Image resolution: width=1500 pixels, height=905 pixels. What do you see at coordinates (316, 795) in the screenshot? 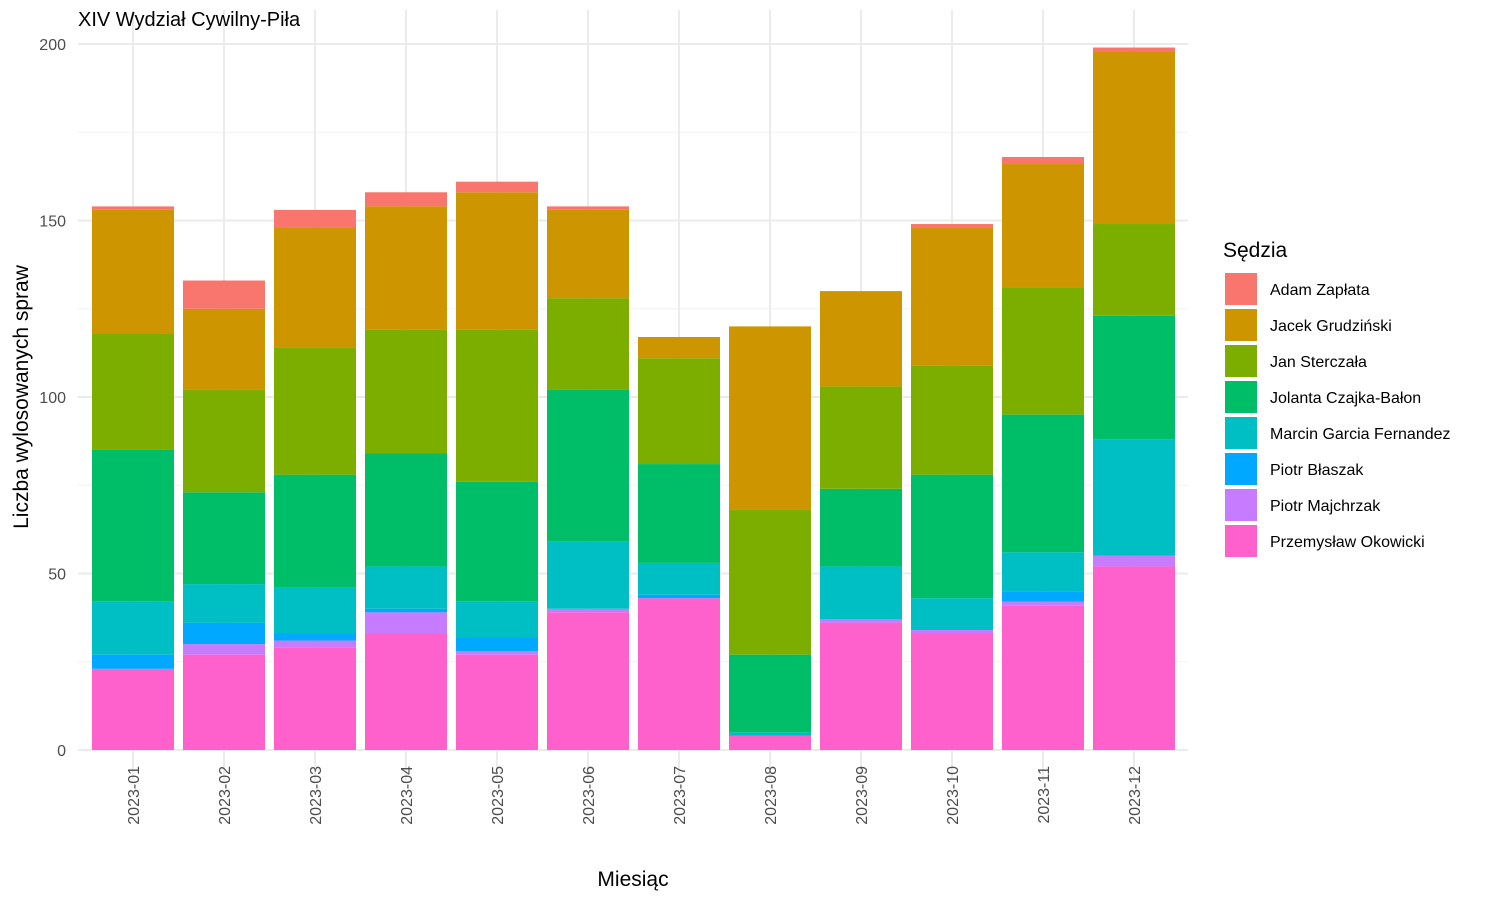
I see `x-tick-label: 2023-03` at bounding box center [316, 795].